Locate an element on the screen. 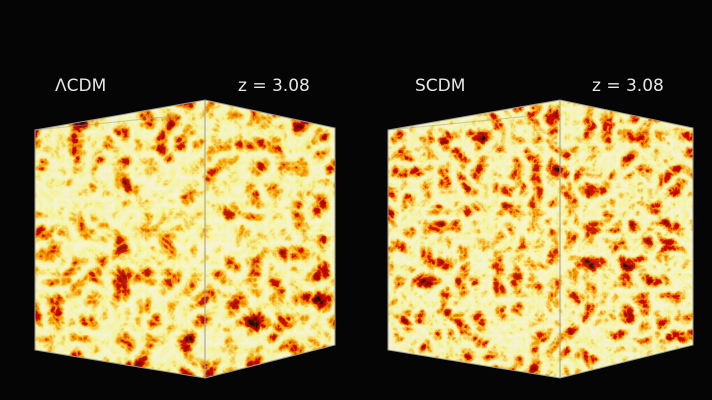  model-label: SCDM is located at coordinates (440, 86).